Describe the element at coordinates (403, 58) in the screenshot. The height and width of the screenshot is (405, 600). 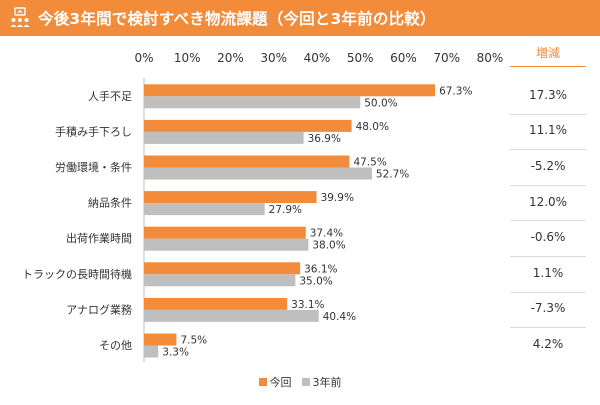
I see `x-tick-label: 60%` at that location.